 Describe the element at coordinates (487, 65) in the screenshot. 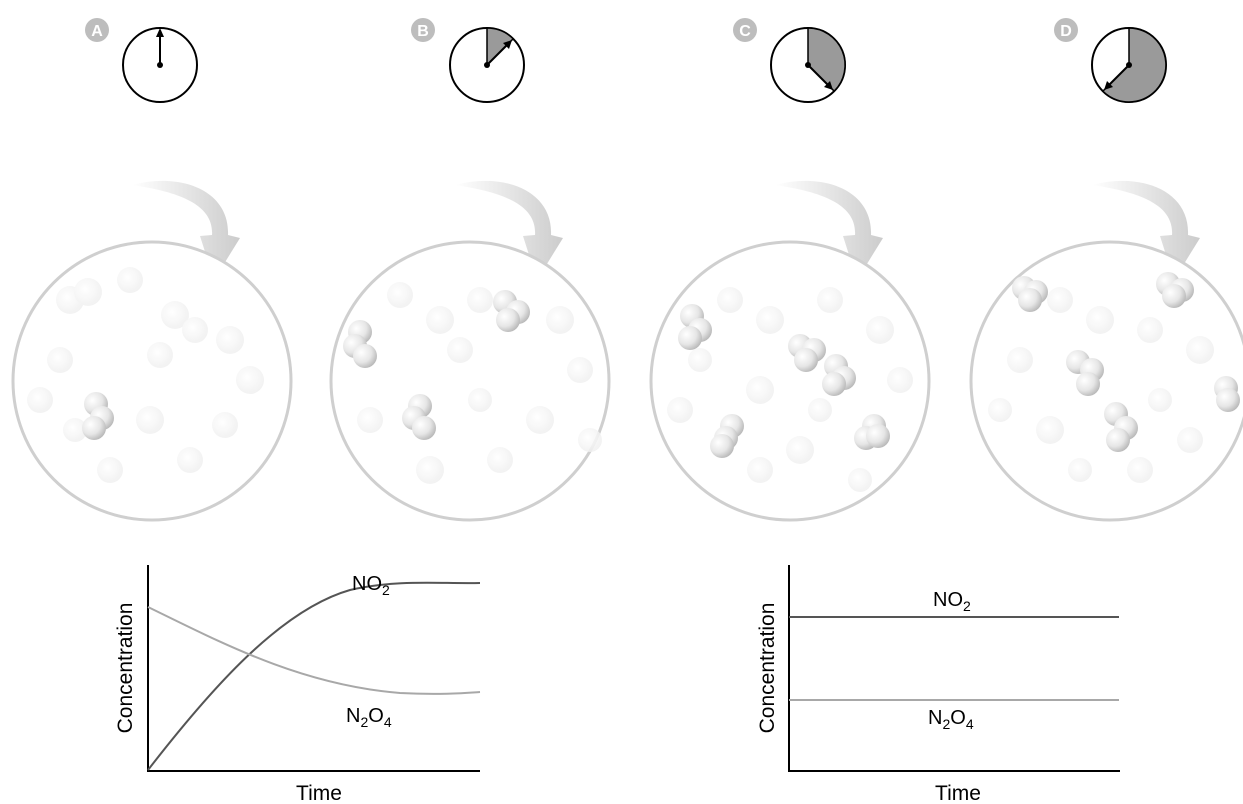

I see `clock-b` at that location.